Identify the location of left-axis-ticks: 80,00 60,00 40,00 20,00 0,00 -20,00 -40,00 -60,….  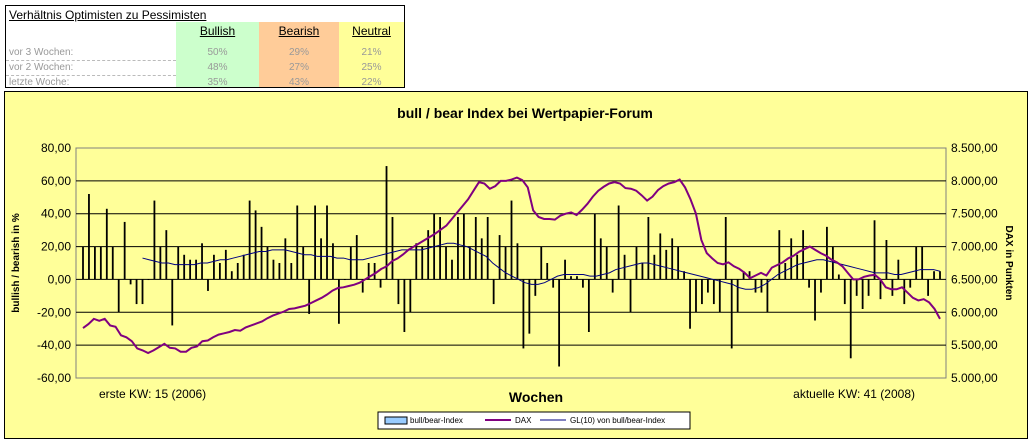
(54, 263).